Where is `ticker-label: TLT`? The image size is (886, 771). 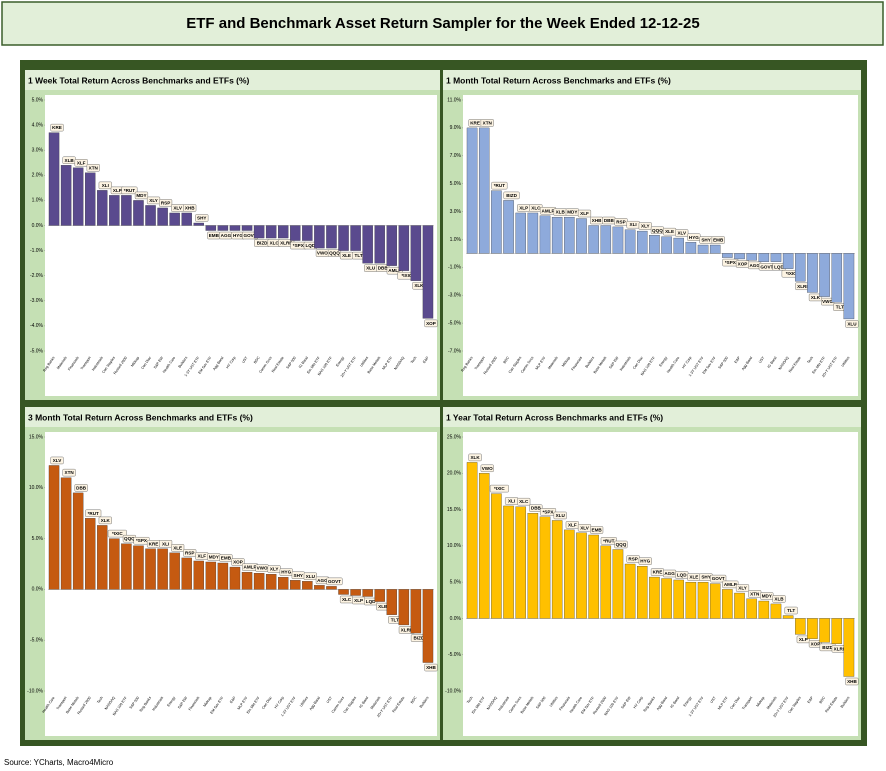
ticker-label: TLT is located at coordinates (791, 610).